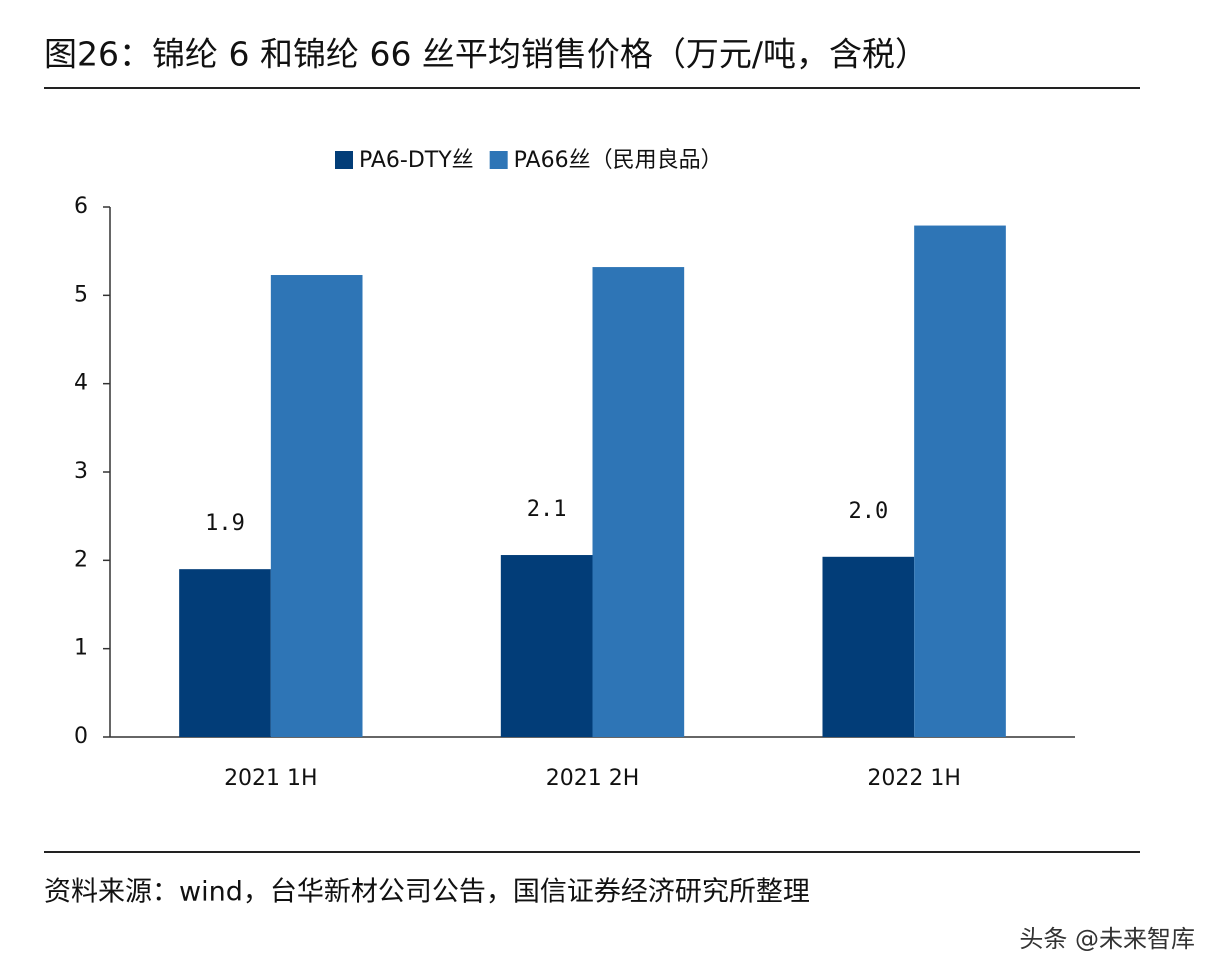 This screenshot has height=980, width=1220. Describe the element at coordinates (914, 778) in the screenshot. I see `x-tick-label: 2022 1H` at that location.